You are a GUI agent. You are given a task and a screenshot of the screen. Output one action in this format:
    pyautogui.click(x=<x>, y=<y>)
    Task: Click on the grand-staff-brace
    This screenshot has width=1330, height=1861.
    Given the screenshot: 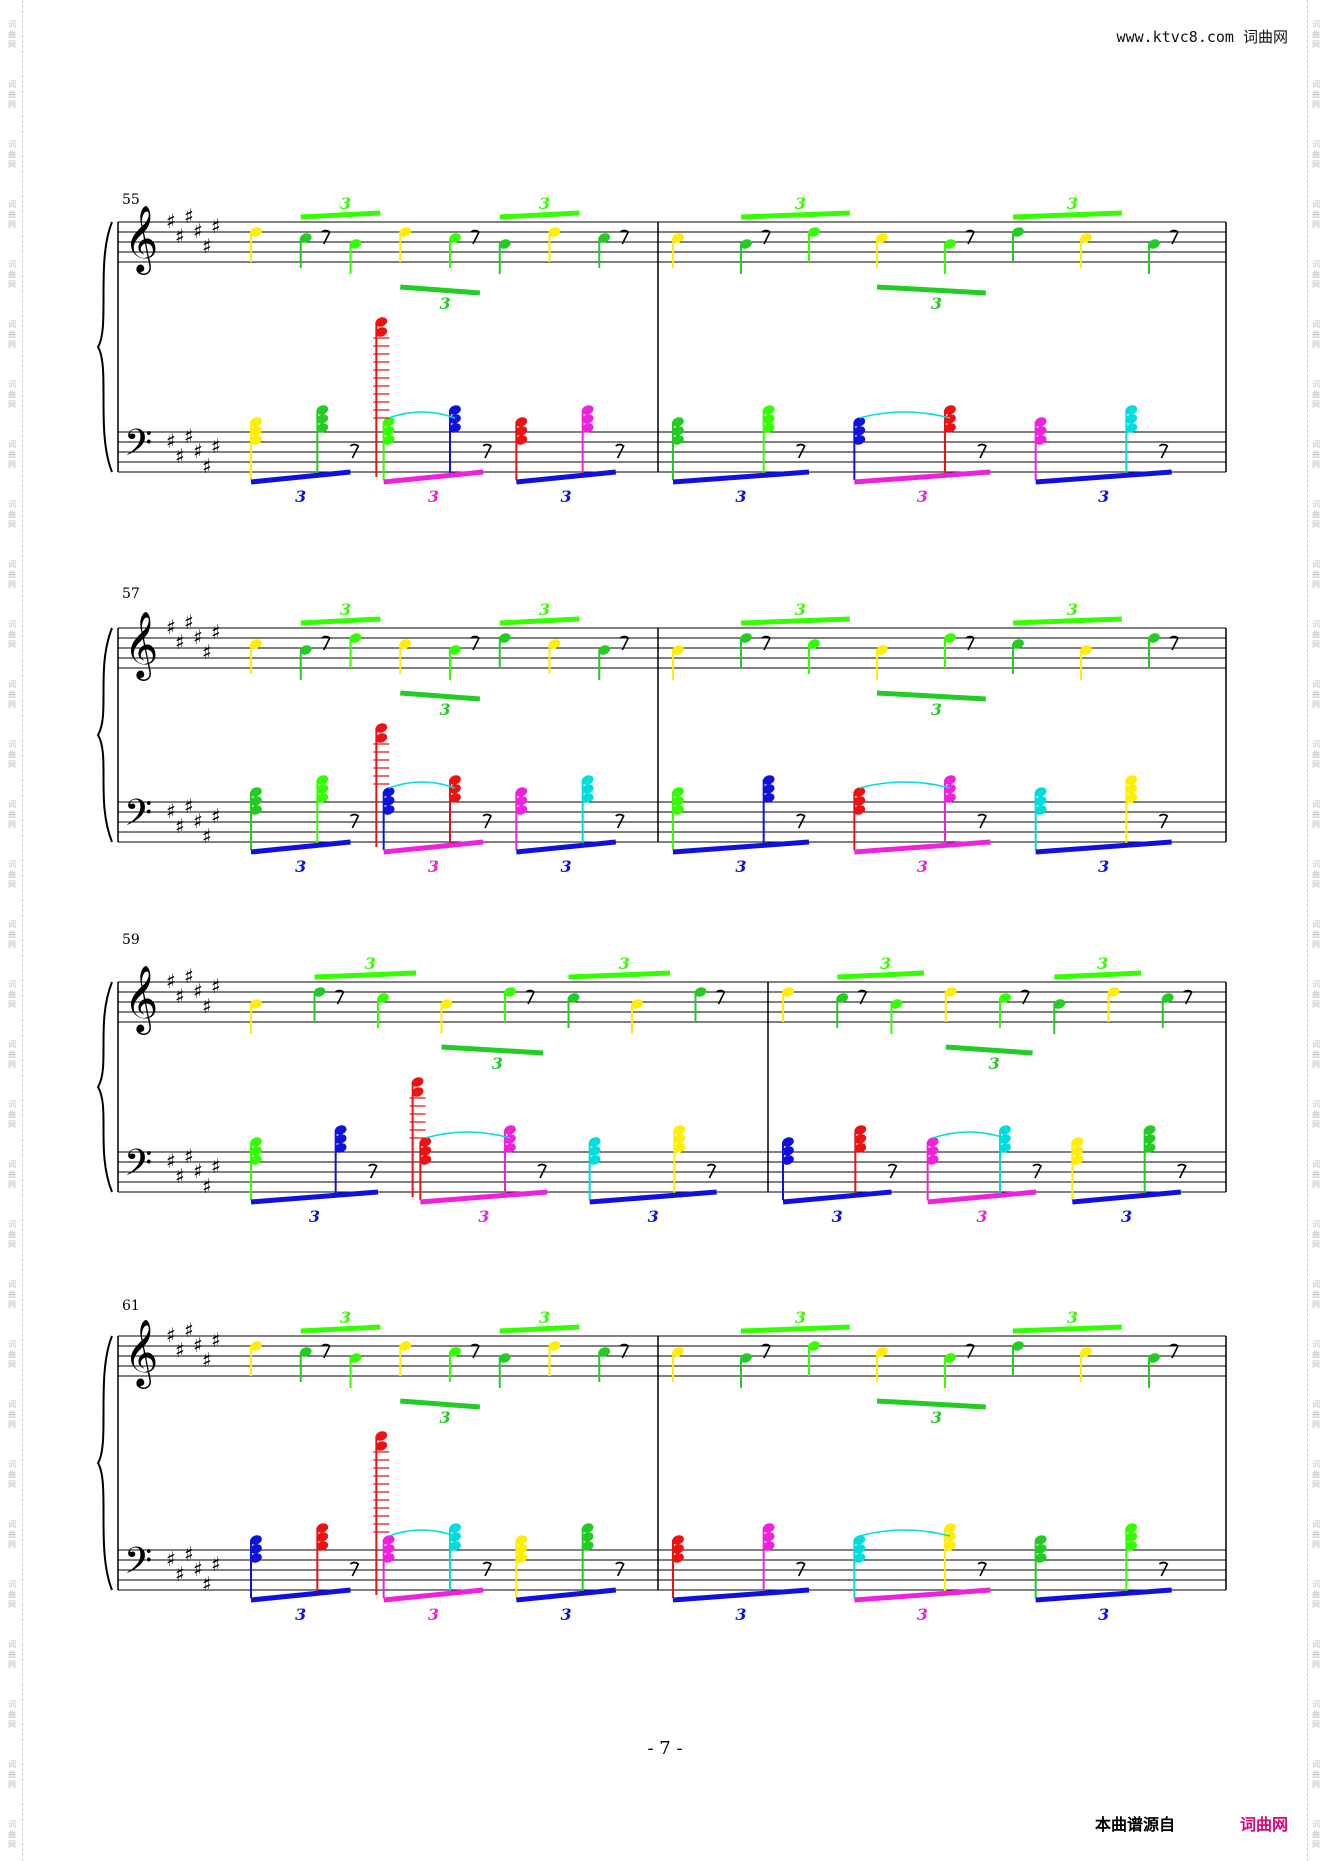 What is the action you would take?
    pyautogui.click(x=104, y=347)
    